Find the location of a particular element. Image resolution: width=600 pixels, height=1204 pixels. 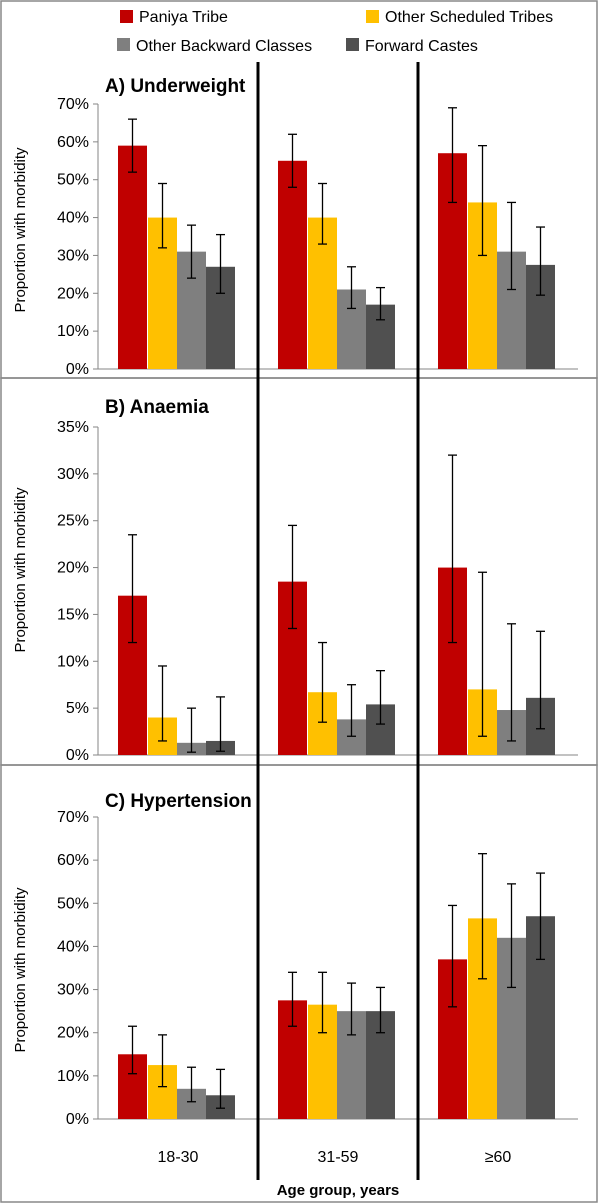

x-tick-label-18-30: 18-30 is located at coordinates (178, 1157).